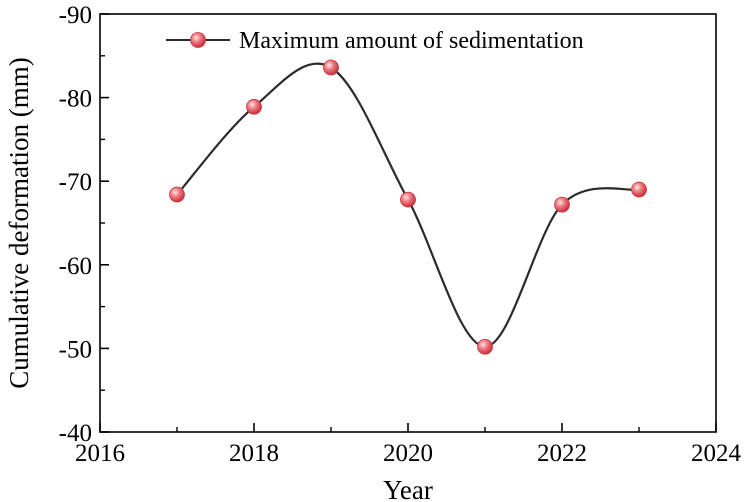 The image size is (750, 502). What do you see at coordinates (75, 182) in the screenshot?
I see `y-tick-label: -70` at bounding box center [75, 182].